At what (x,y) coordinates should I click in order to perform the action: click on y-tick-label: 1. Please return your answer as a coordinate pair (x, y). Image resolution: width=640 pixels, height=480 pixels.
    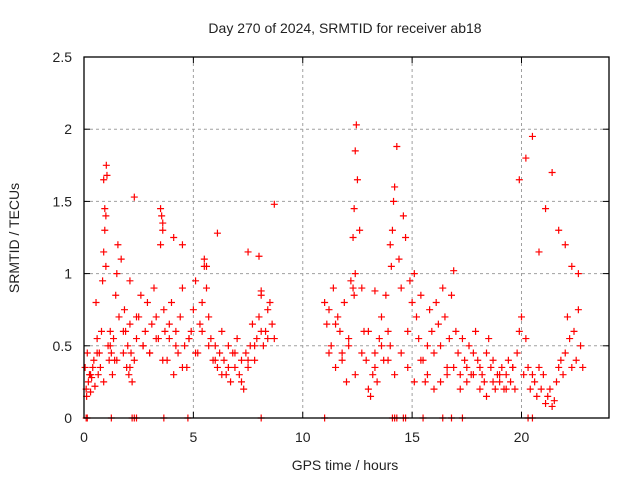
    Looking at the image, I should click on (68, 274).